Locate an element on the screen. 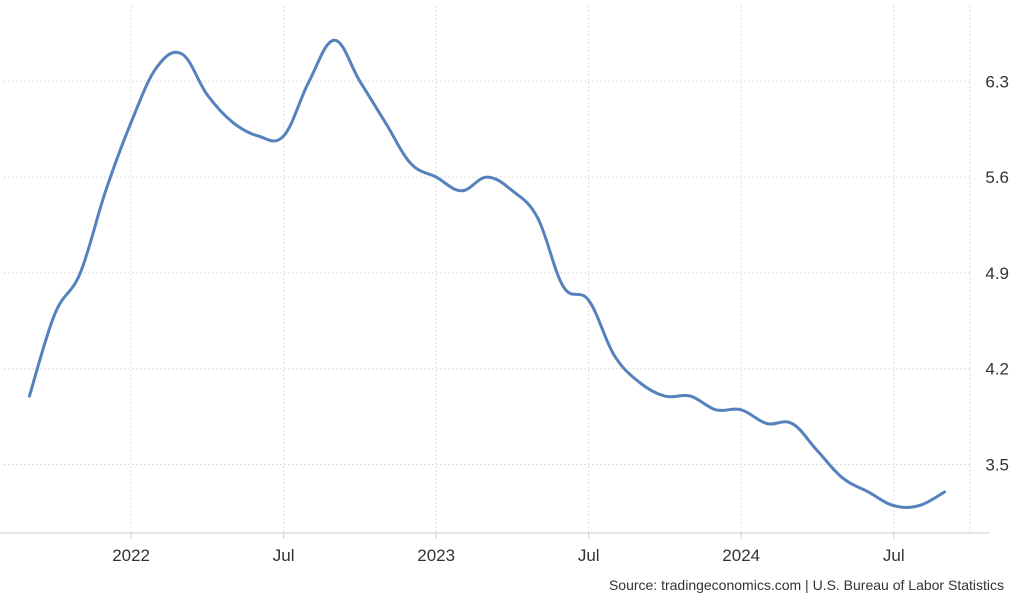 The height and width of the screenshot is (605, 1023). y-tick-label: 4.2 is located at coordinates (997, 369).